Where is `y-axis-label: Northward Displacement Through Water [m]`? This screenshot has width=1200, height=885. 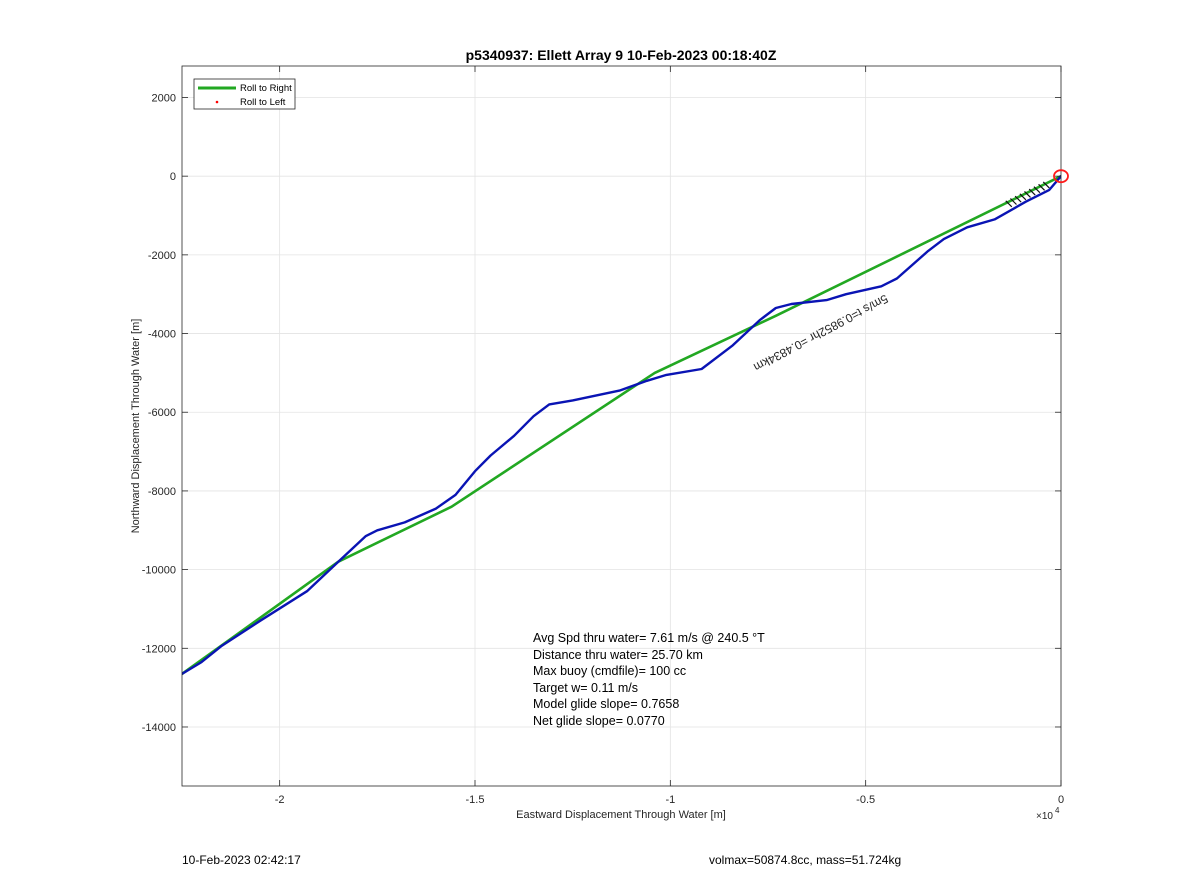 y-axis-label: Northward Displacement Through Water [m] is located at coordinates (136, 426).